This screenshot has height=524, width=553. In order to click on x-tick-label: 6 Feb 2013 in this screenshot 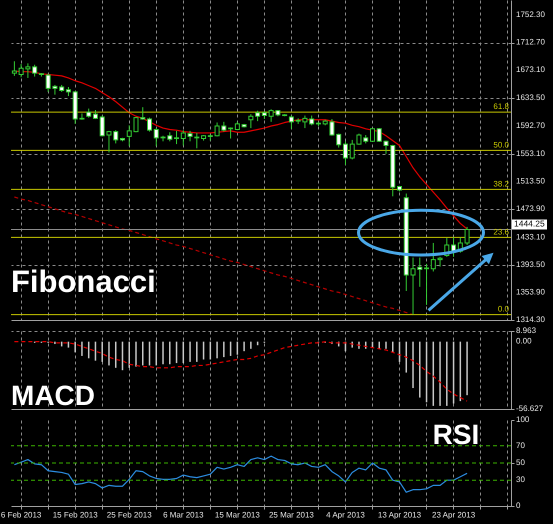, I will do `click(21, 515)`.